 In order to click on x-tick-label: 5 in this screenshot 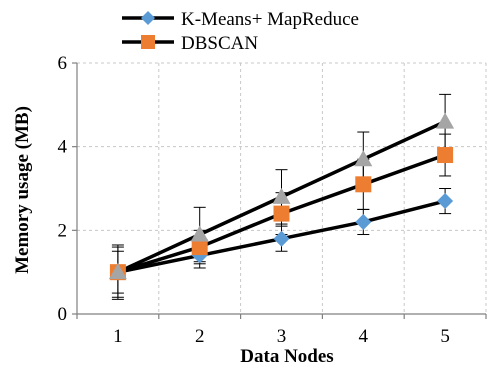, I will do `click(445, 336)`.